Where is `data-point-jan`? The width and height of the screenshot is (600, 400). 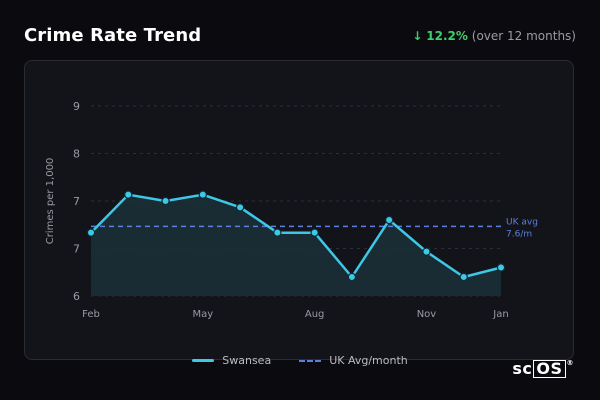
data-point-jan is located at coordinates (501, 267).